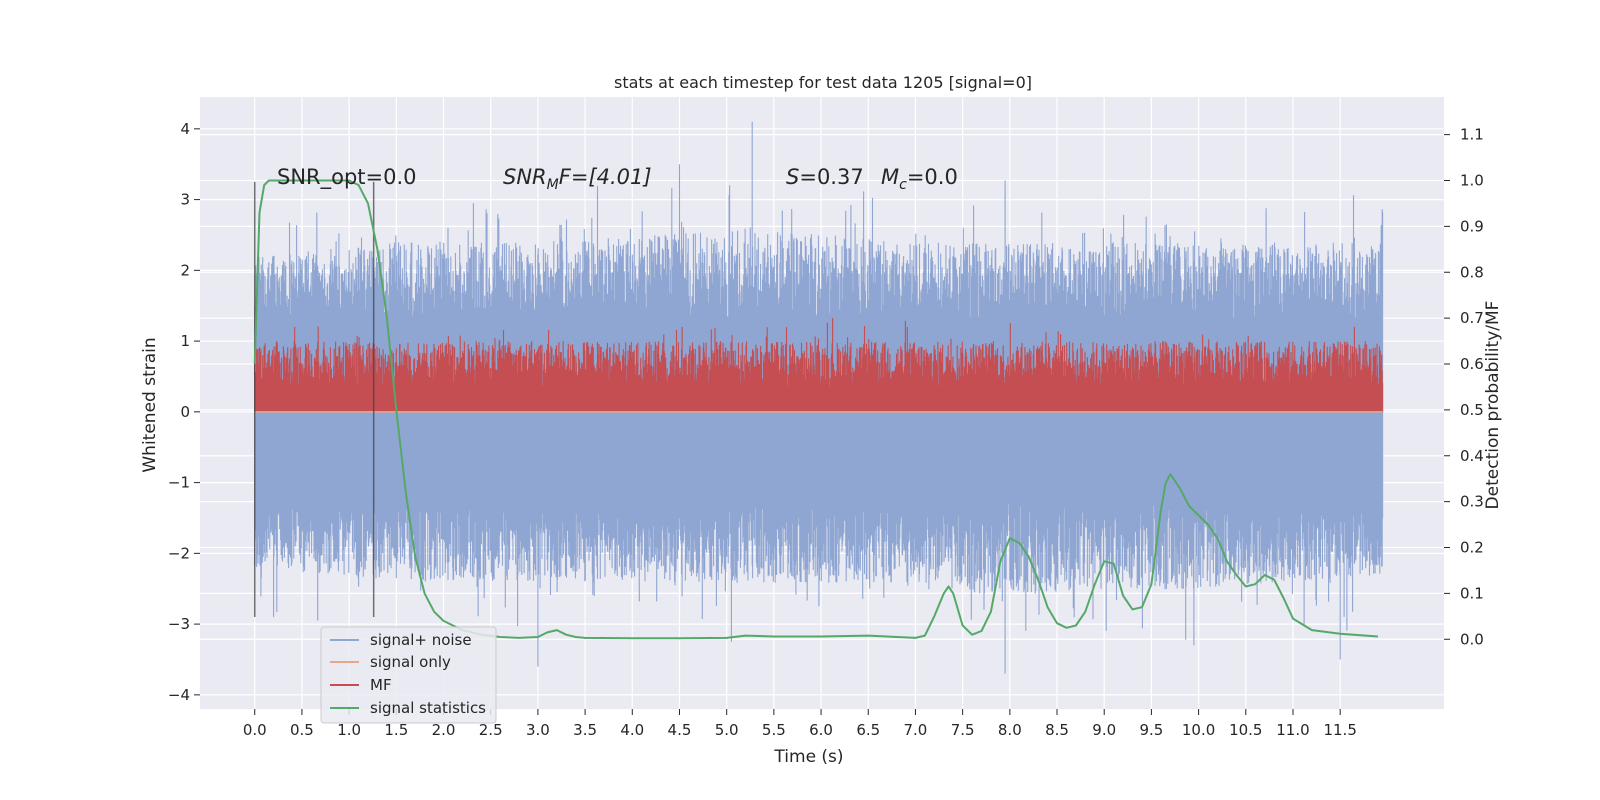 The width and height of the screenshot is (1600, 800). I want to click on x-axis-label: Time (s), so click(808, 757).